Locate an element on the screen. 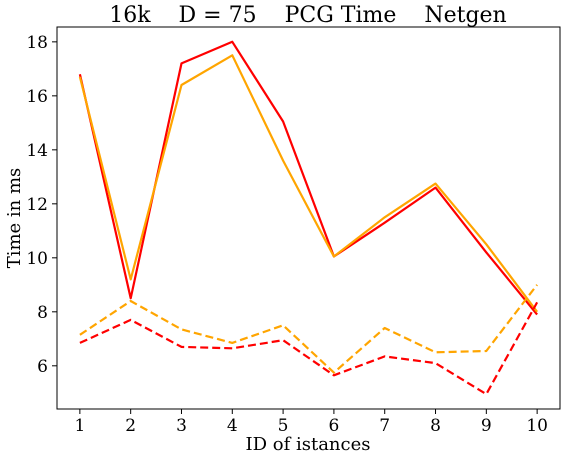 Image resolution: width=569 pixels, height=460 pixels. chart-title: 16k D = 75 PCG Time Netgen is located at coordinates (307, 15).